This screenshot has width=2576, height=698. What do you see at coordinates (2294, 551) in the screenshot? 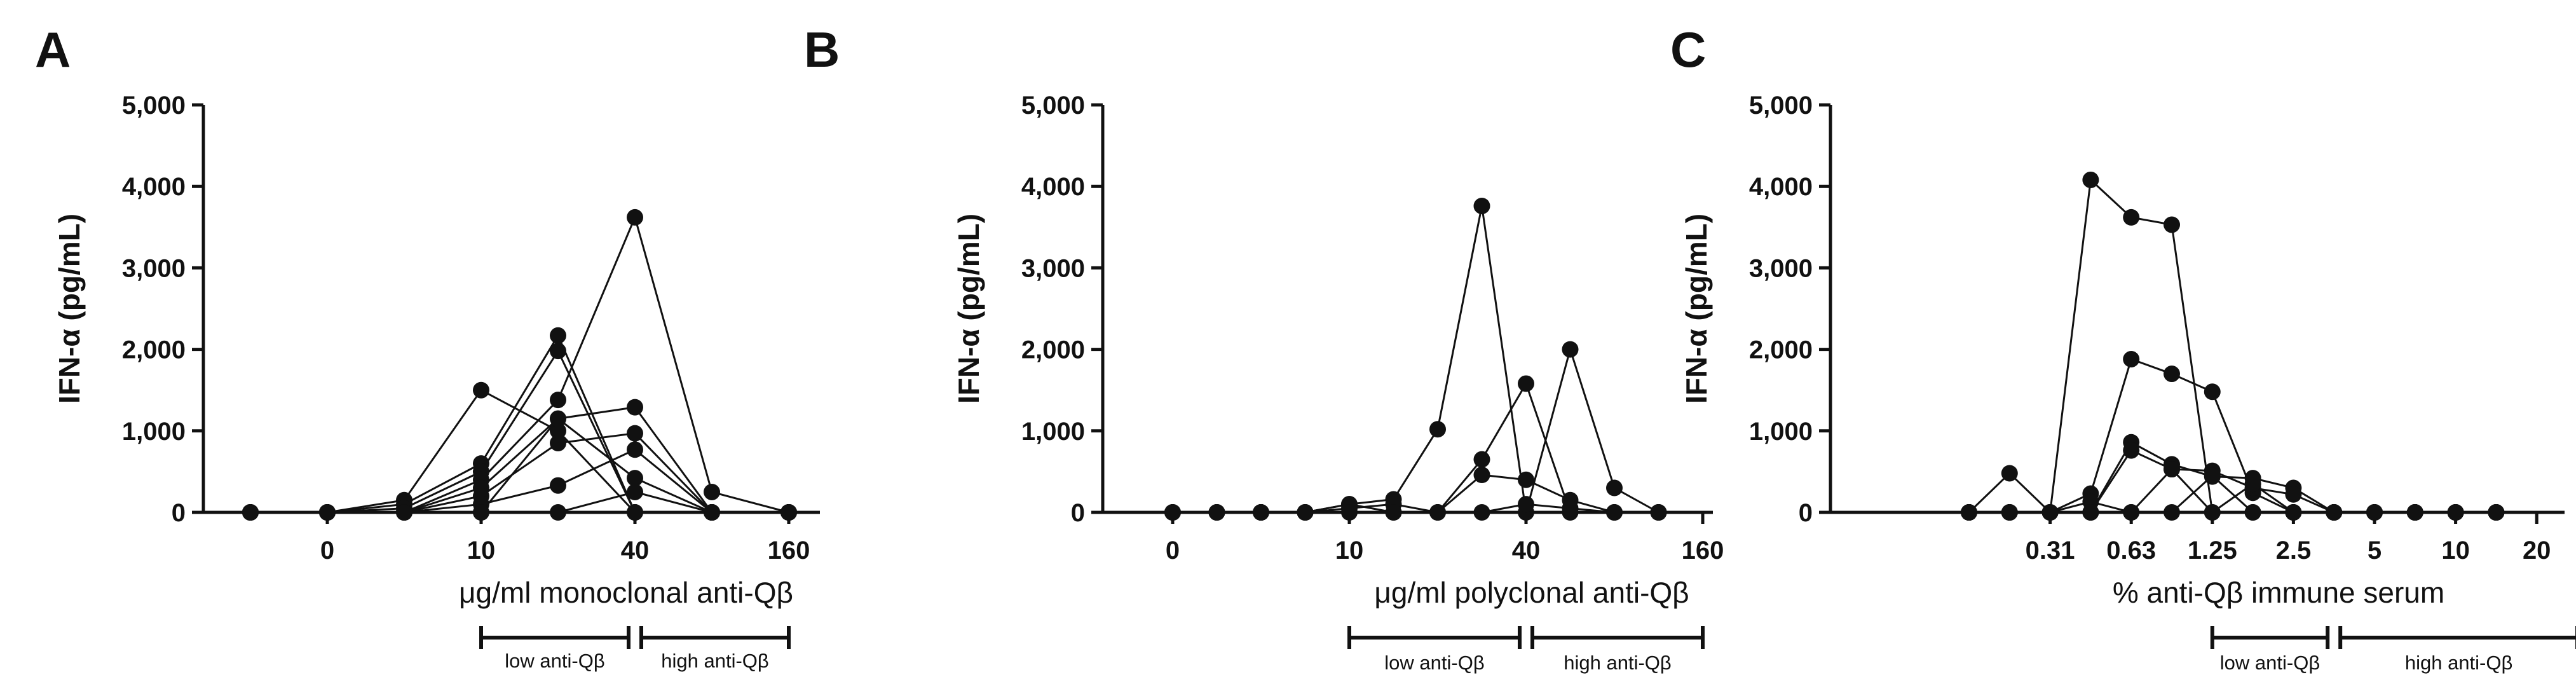
I see `x-tick-label: 2.5` at bounding box center [2294, 551].